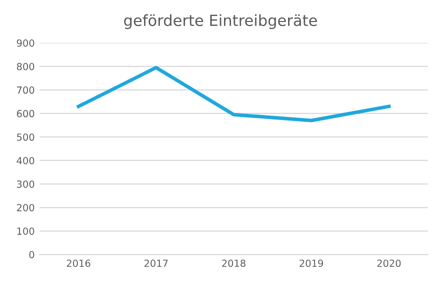 The height and width of the screenshot is (286, 441). I want to click on y-tick-label: 200, so click(25, 208).